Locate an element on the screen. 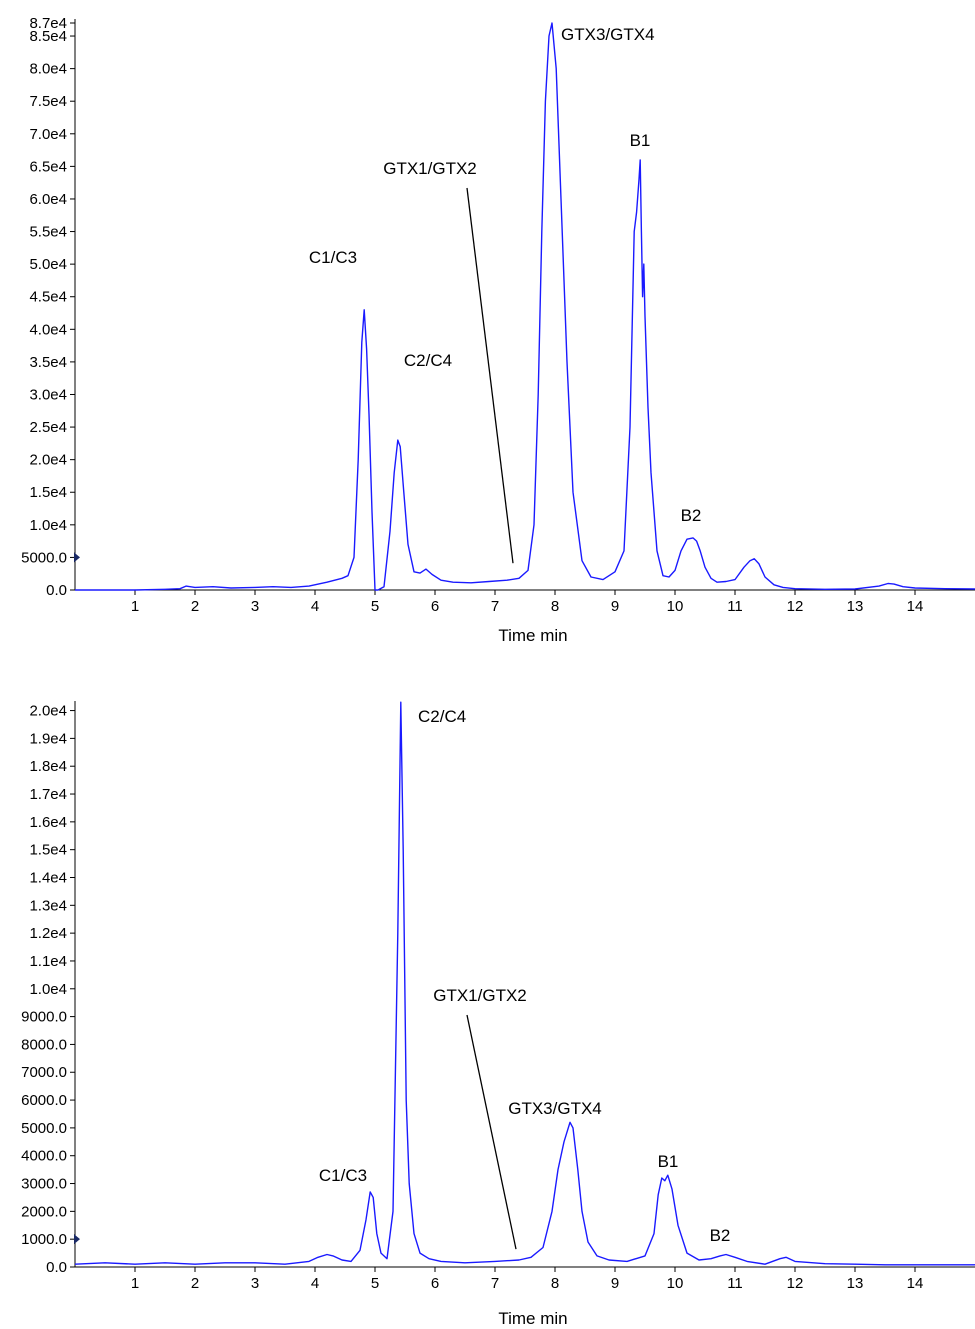 The width and height of the screenshot is (975, 1329). y-tick-label: 4.5e4 is located at coordinates (48, 297).